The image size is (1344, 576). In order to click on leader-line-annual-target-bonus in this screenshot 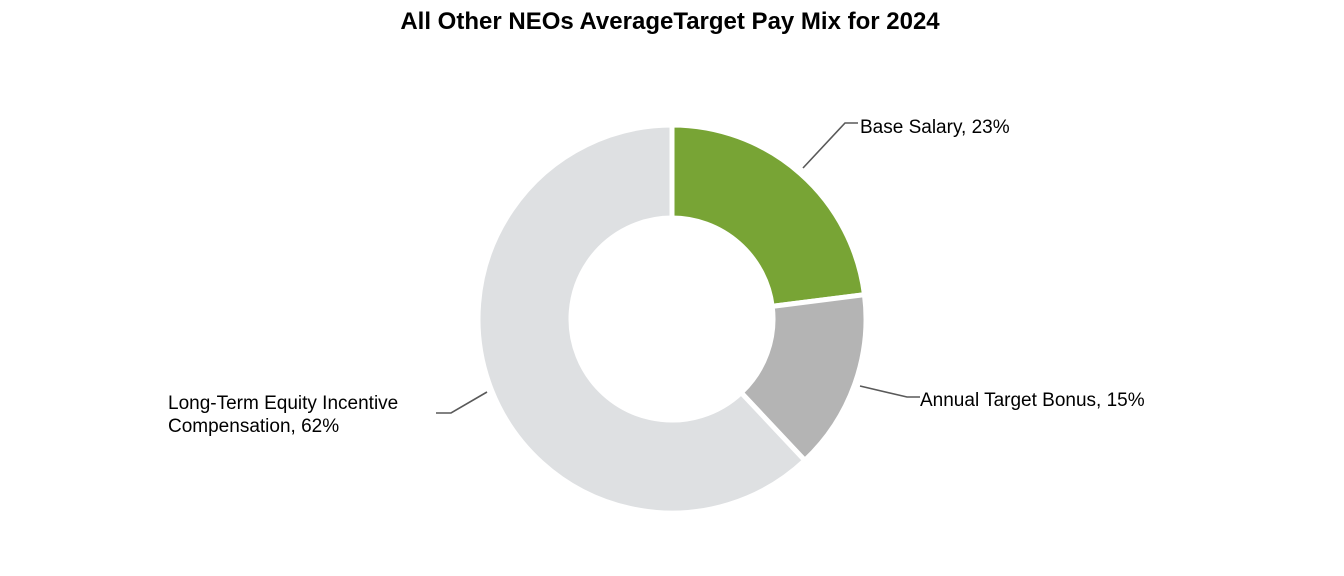, I will do `click(889, 391)`.